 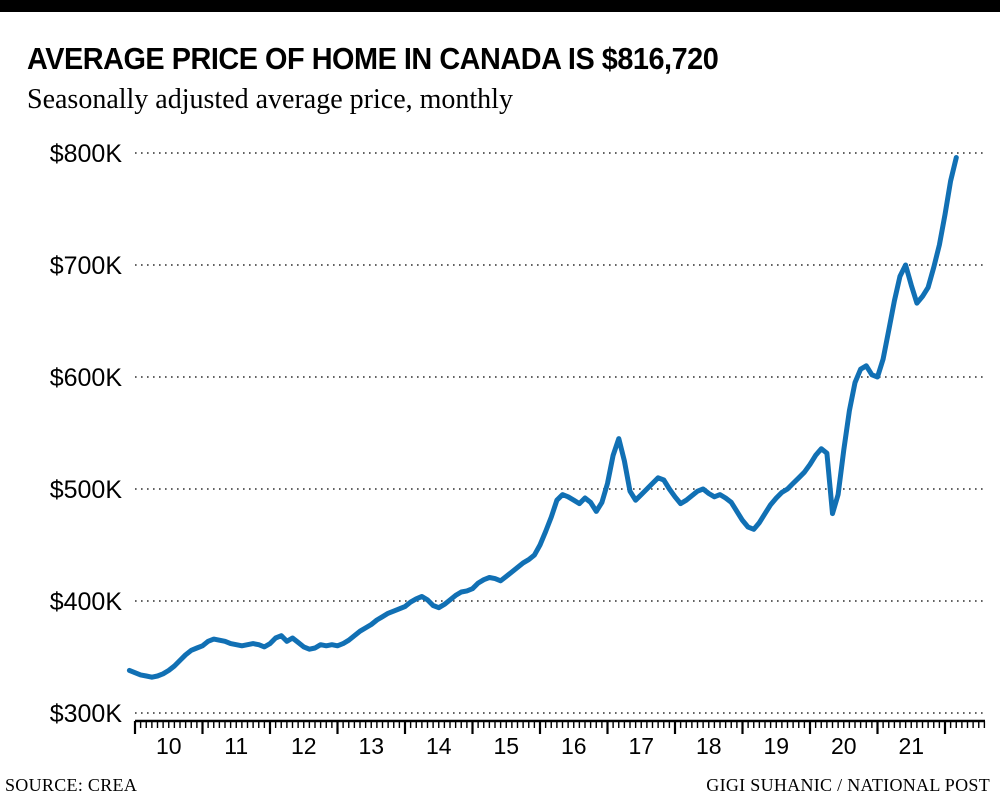 What do you see at coordinates (236, 746) in the screenshot?
I see `x-tick-label: 11` at bounding box center [236, 746].